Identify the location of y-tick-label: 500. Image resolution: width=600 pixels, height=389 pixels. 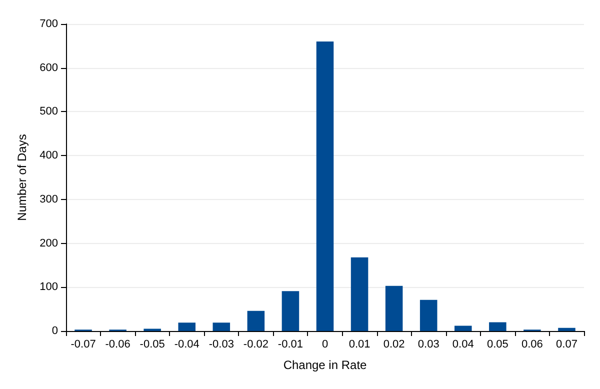
(49, 112).